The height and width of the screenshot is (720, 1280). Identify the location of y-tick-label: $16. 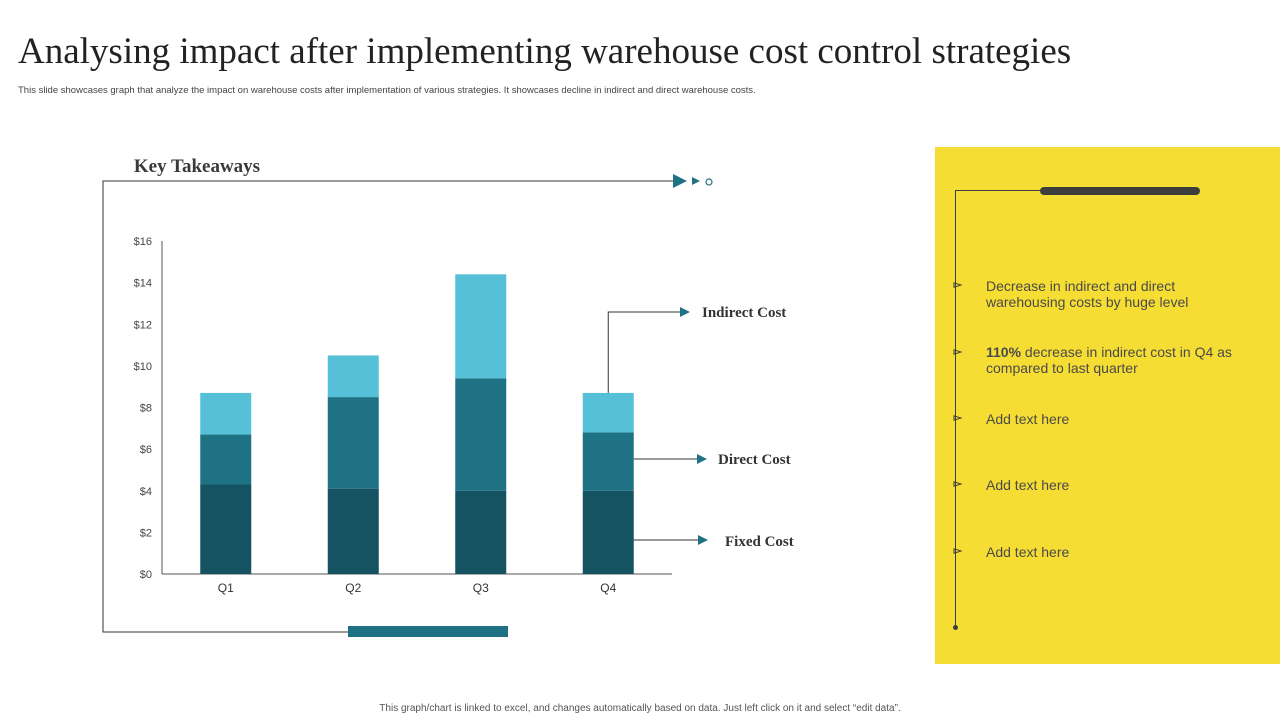
(143, 242).